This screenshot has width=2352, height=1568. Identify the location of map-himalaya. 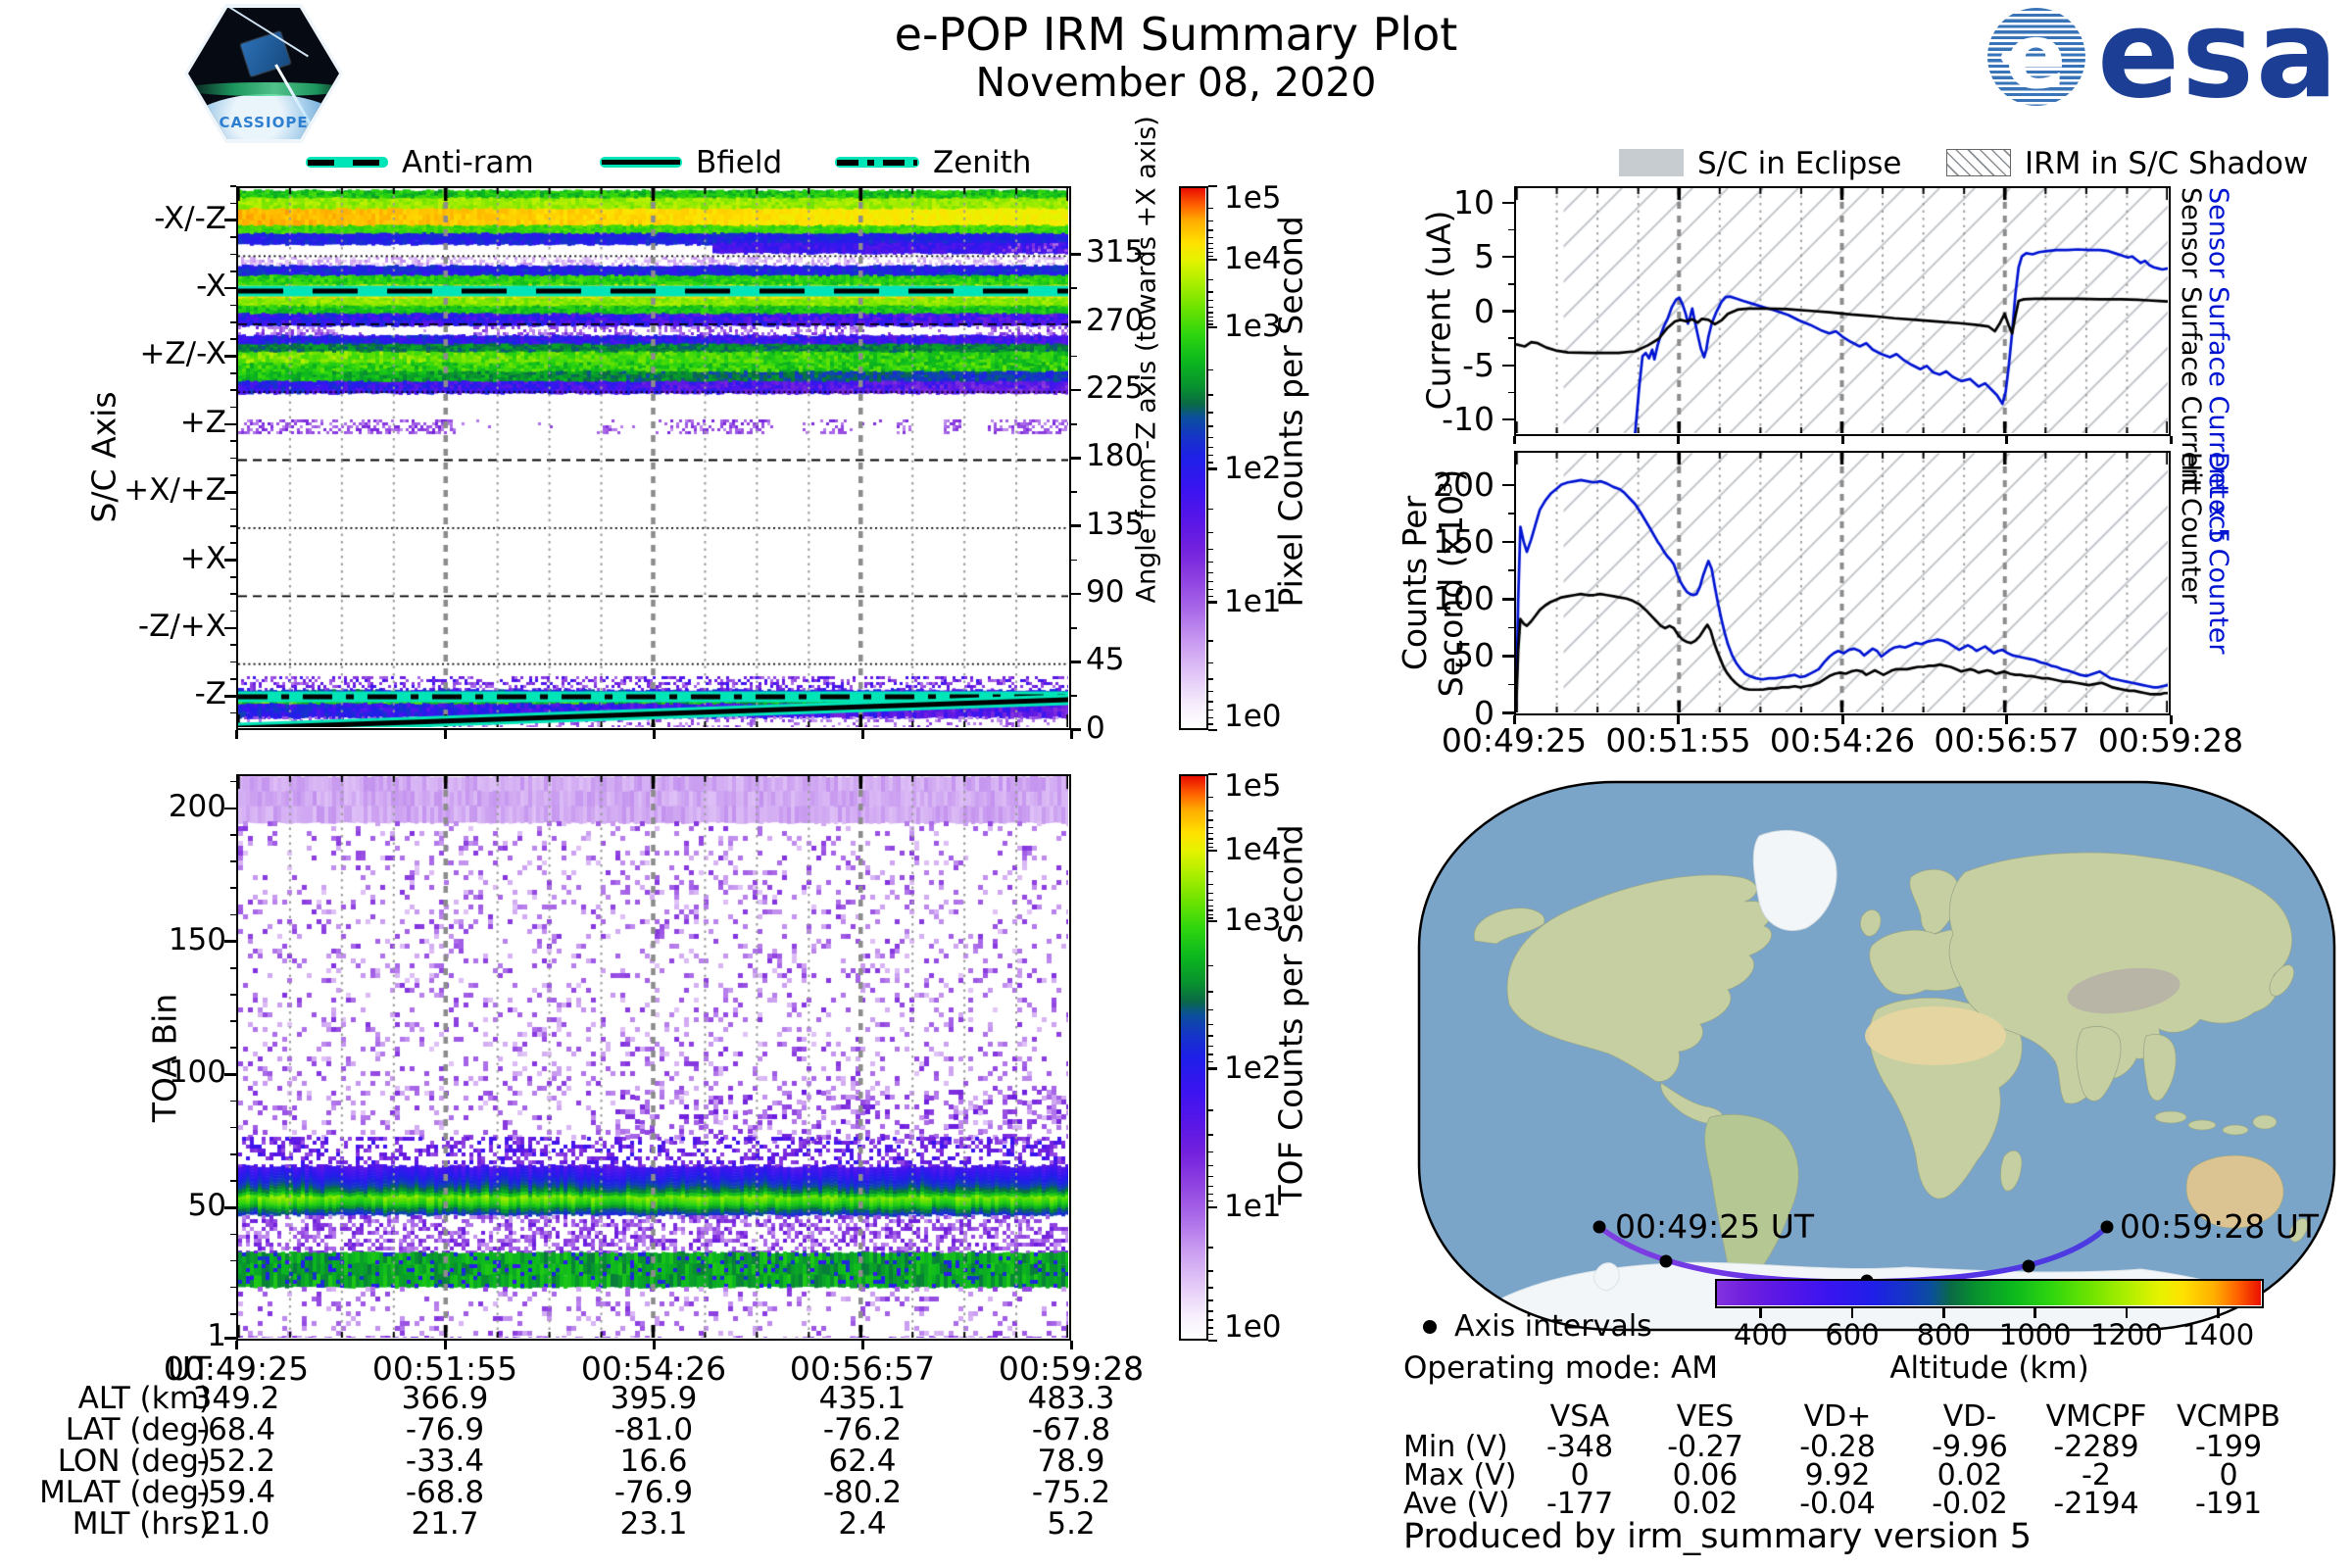
(2123, 990).